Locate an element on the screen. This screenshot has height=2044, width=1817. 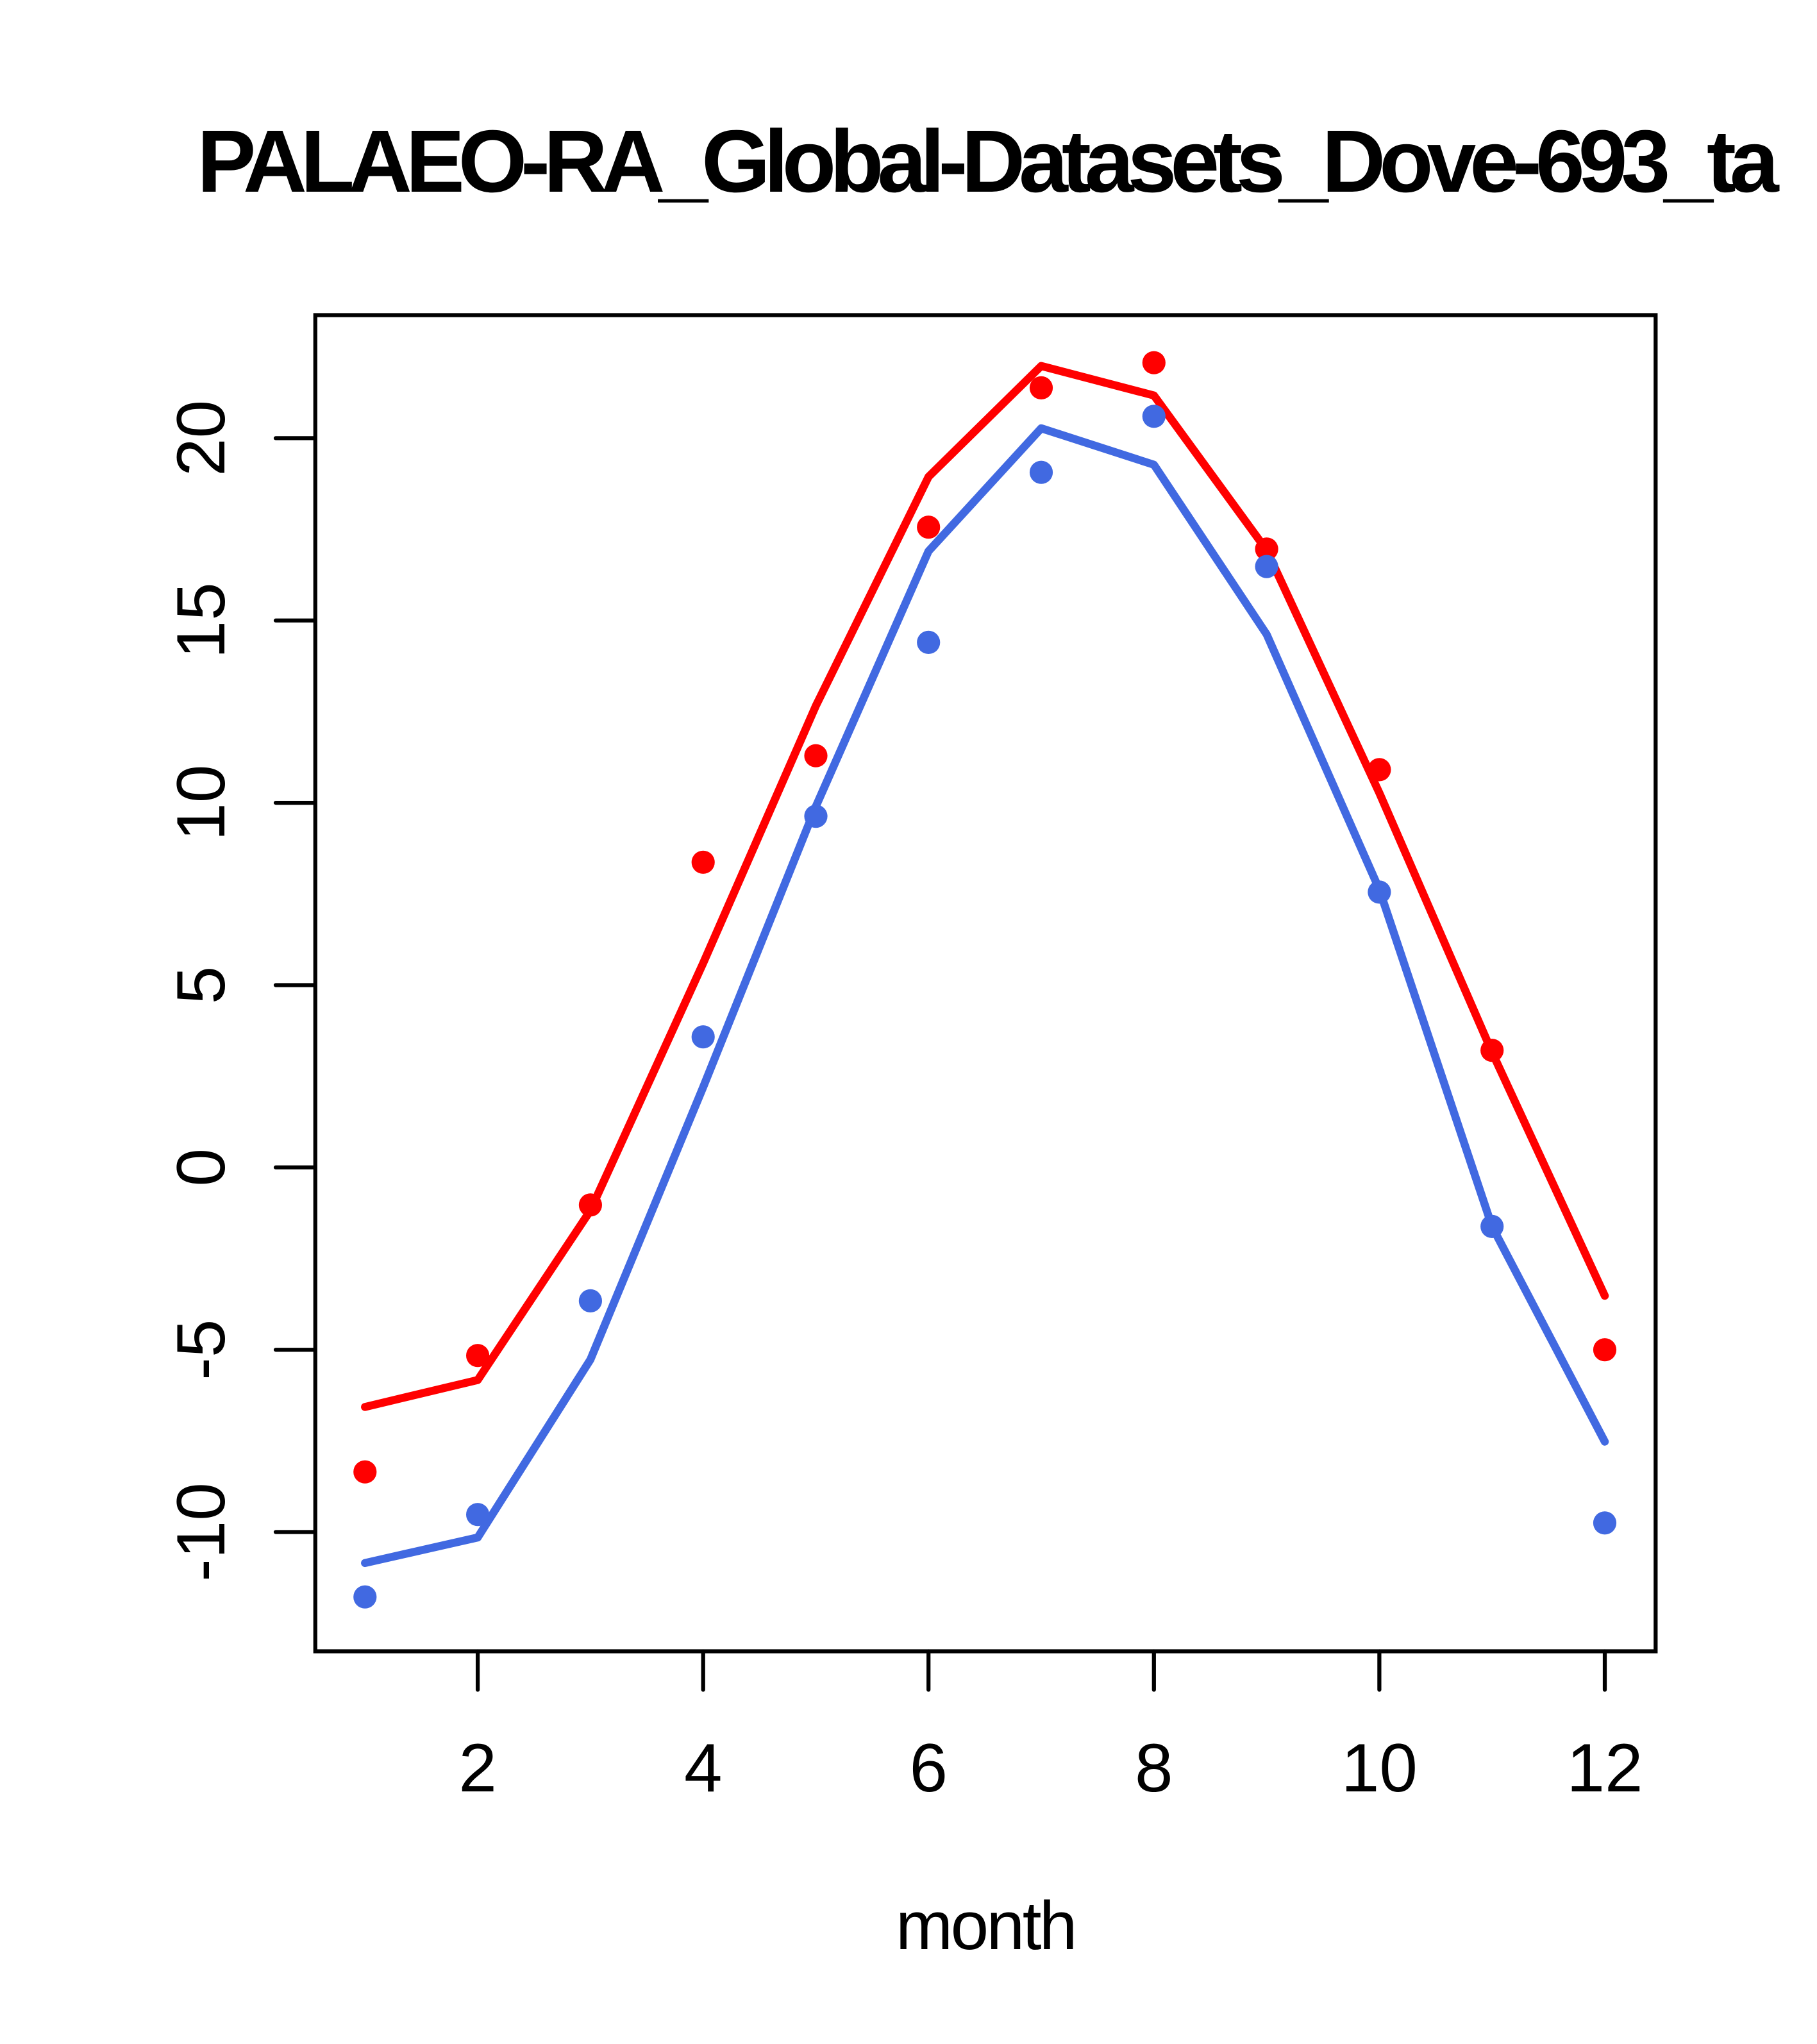
svg-text: -10 is located at coordinates (201, 1532).